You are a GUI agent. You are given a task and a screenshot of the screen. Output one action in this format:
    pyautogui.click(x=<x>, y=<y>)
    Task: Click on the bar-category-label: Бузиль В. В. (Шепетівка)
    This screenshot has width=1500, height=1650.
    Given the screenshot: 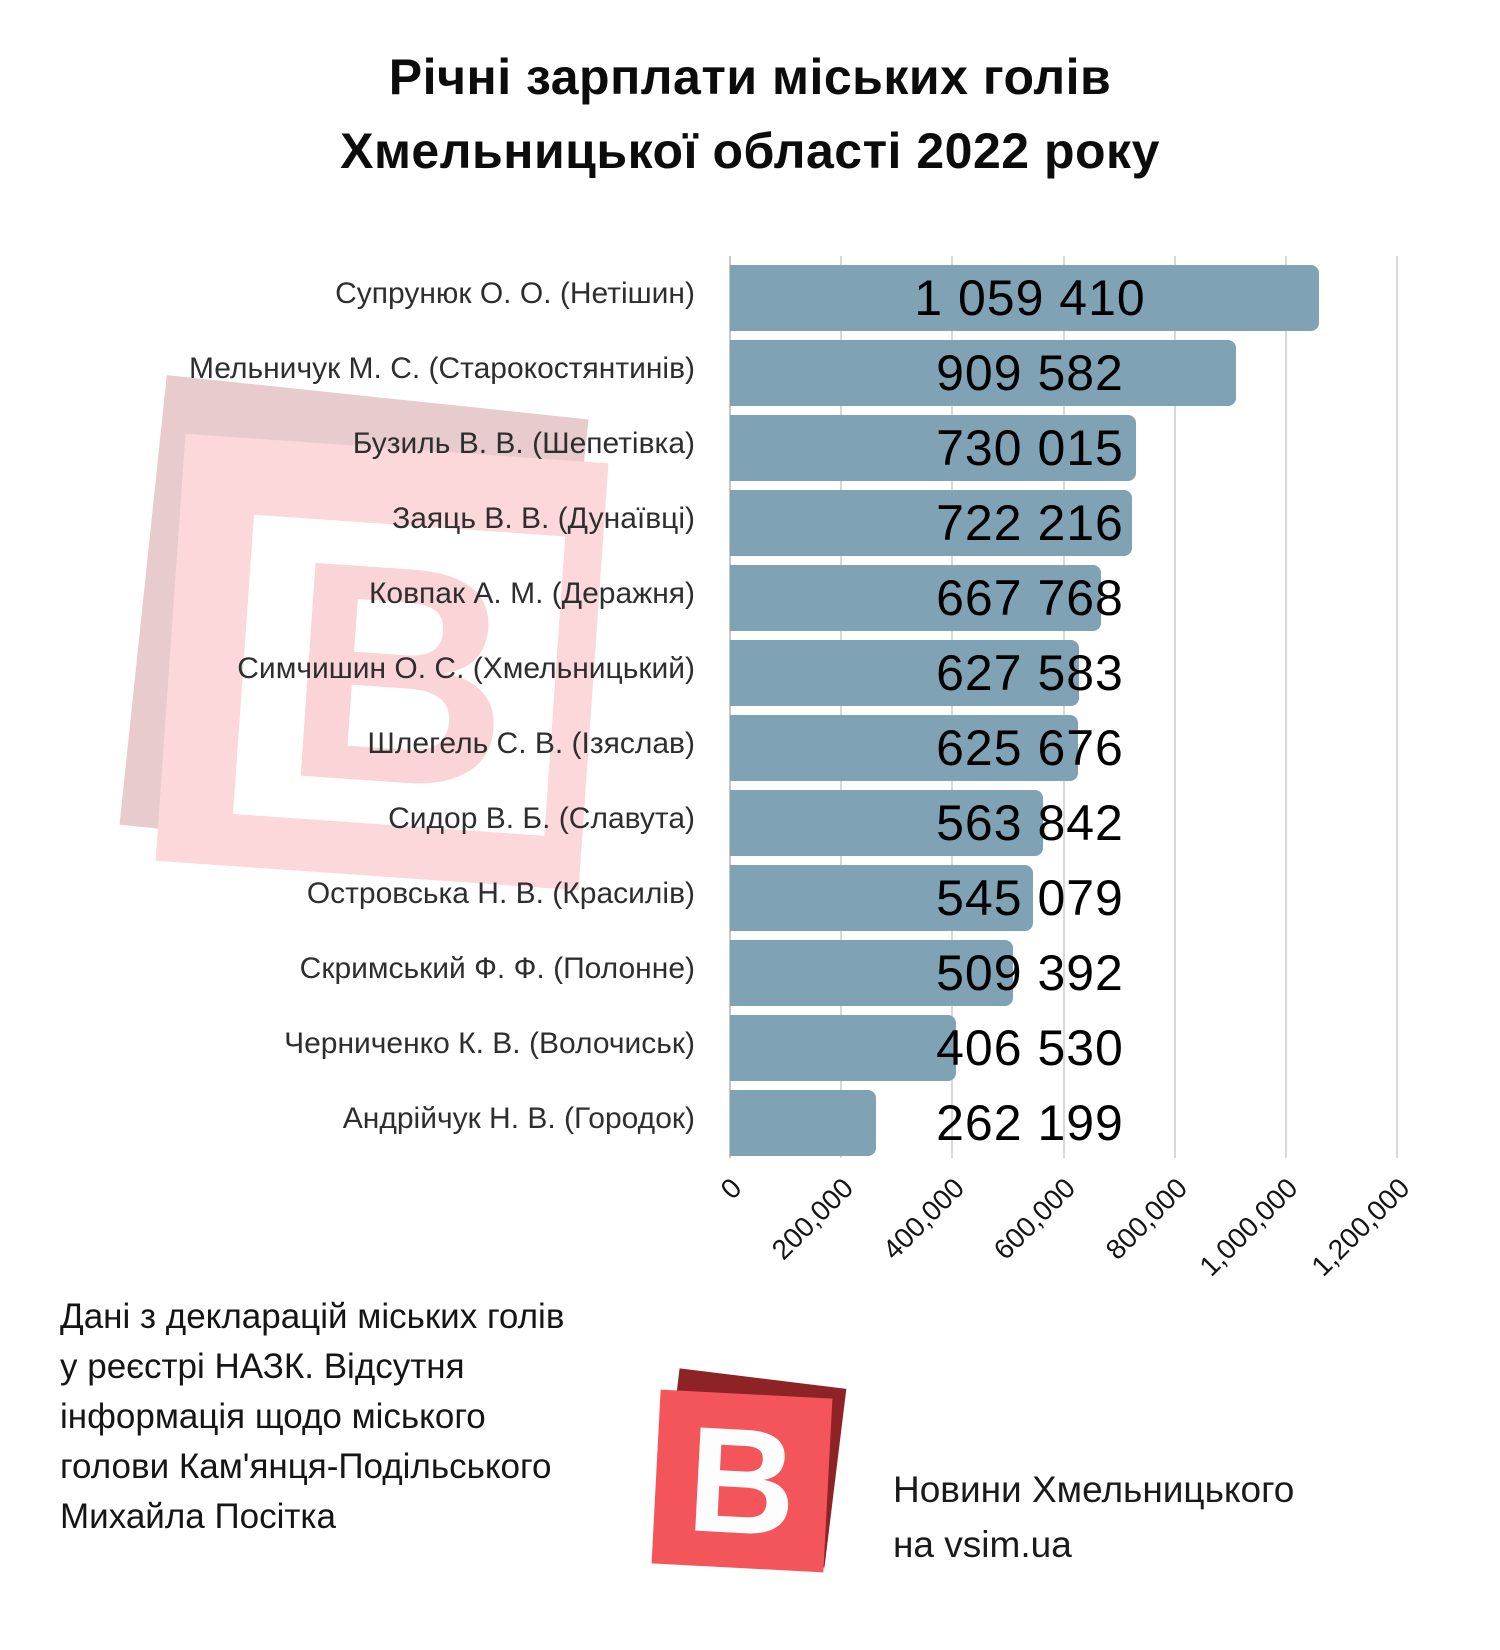 What is the action you would take?
    pyautogui.click(x=523, y=443)
    